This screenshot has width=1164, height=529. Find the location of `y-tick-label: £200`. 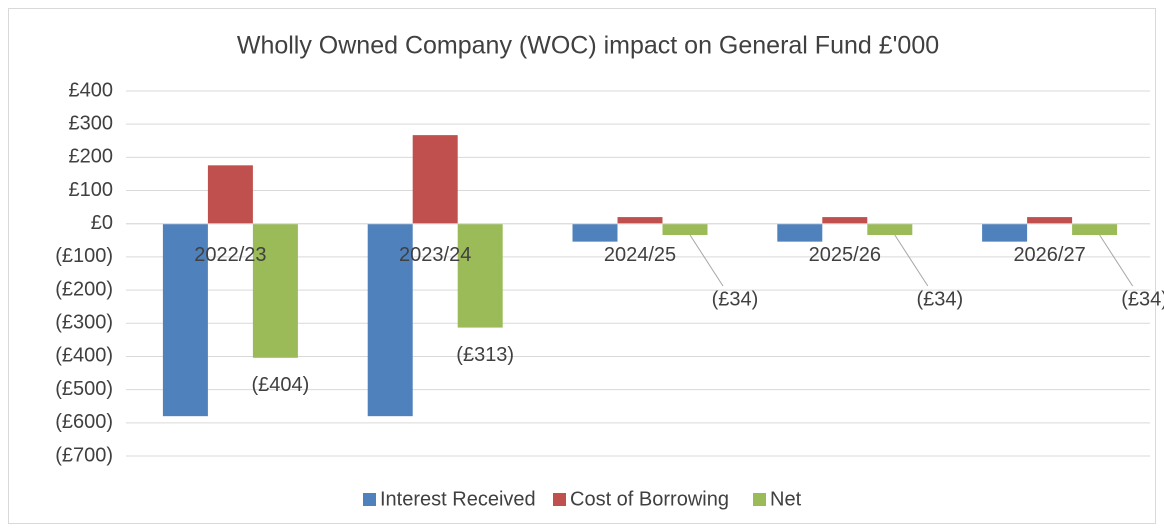

y-tick-label: £200 is located at coordinates (91, 157).